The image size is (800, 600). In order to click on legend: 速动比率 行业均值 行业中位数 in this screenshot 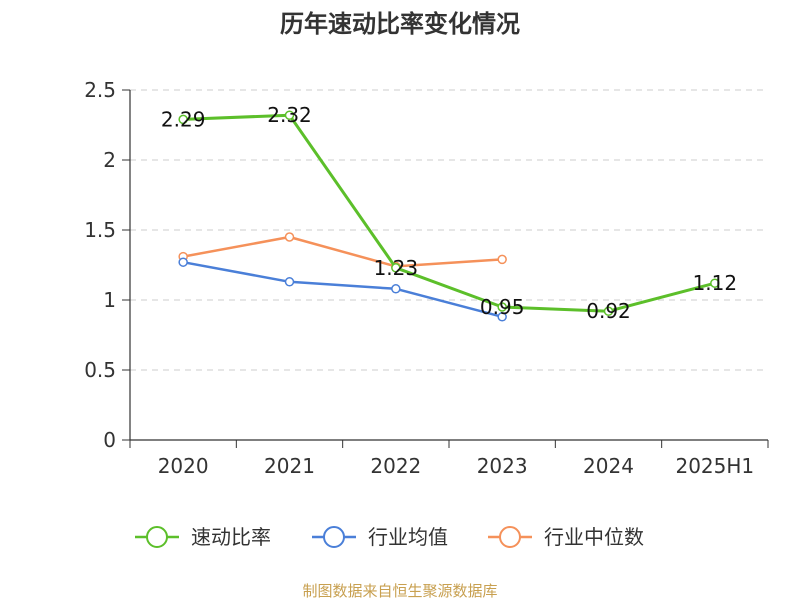, I will do `click(389, 537)`.